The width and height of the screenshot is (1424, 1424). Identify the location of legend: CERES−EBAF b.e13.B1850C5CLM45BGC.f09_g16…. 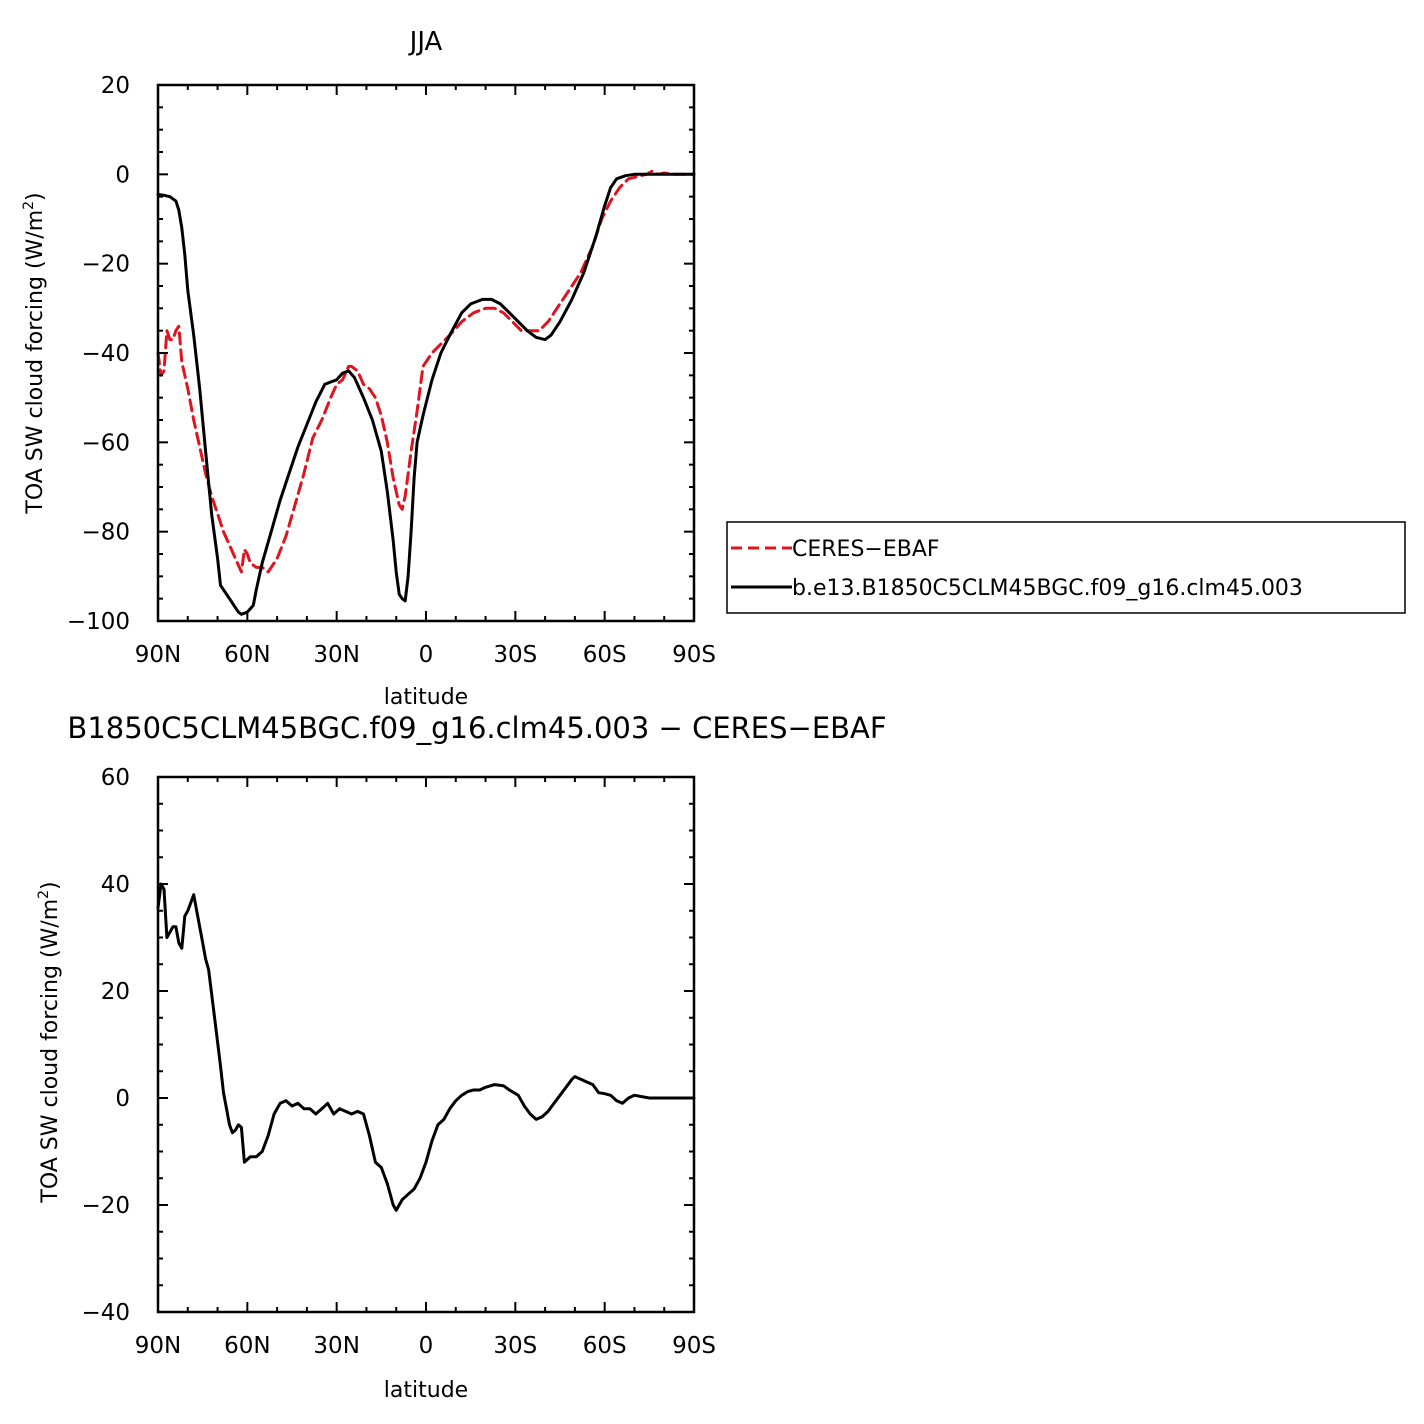
(1066, 567).